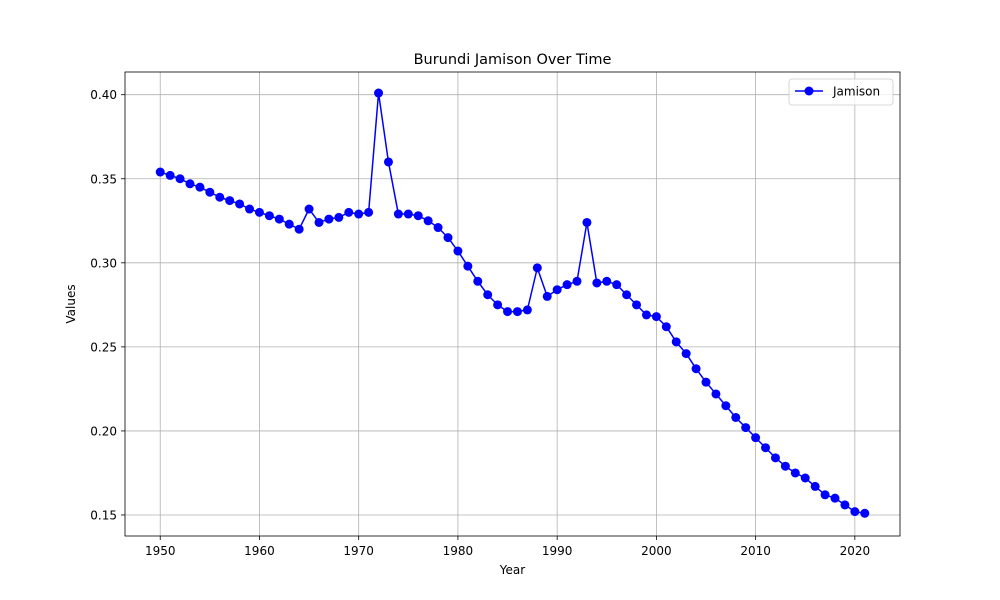 This screenshot has height=600, width=1000. What do you see at coordinates (507, 547) in the screenshot?
I see `x-axis: 1950 1960 1970 1980 1990 2000 2010 2020` at bounding box center [507, 547].